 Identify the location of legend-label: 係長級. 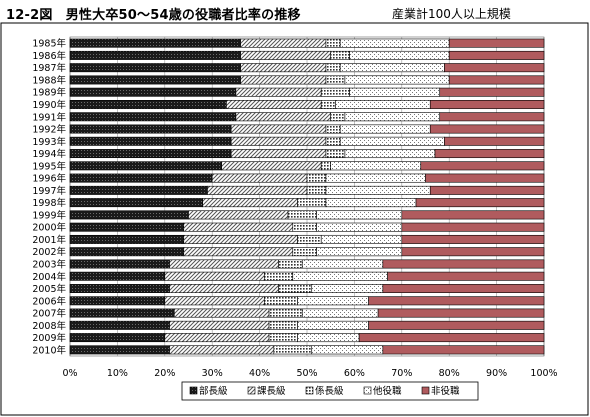
(329, 391).